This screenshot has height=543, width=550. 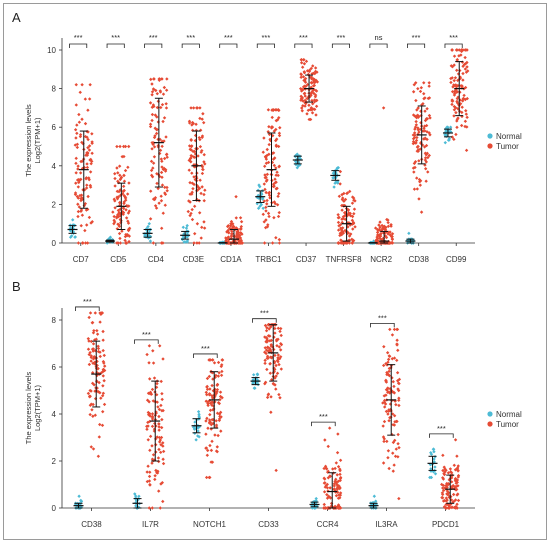 What do you see at coordinates (228, 37) in the screenshot?
I see `significance-label: ***` at bounding box center [228, 37].